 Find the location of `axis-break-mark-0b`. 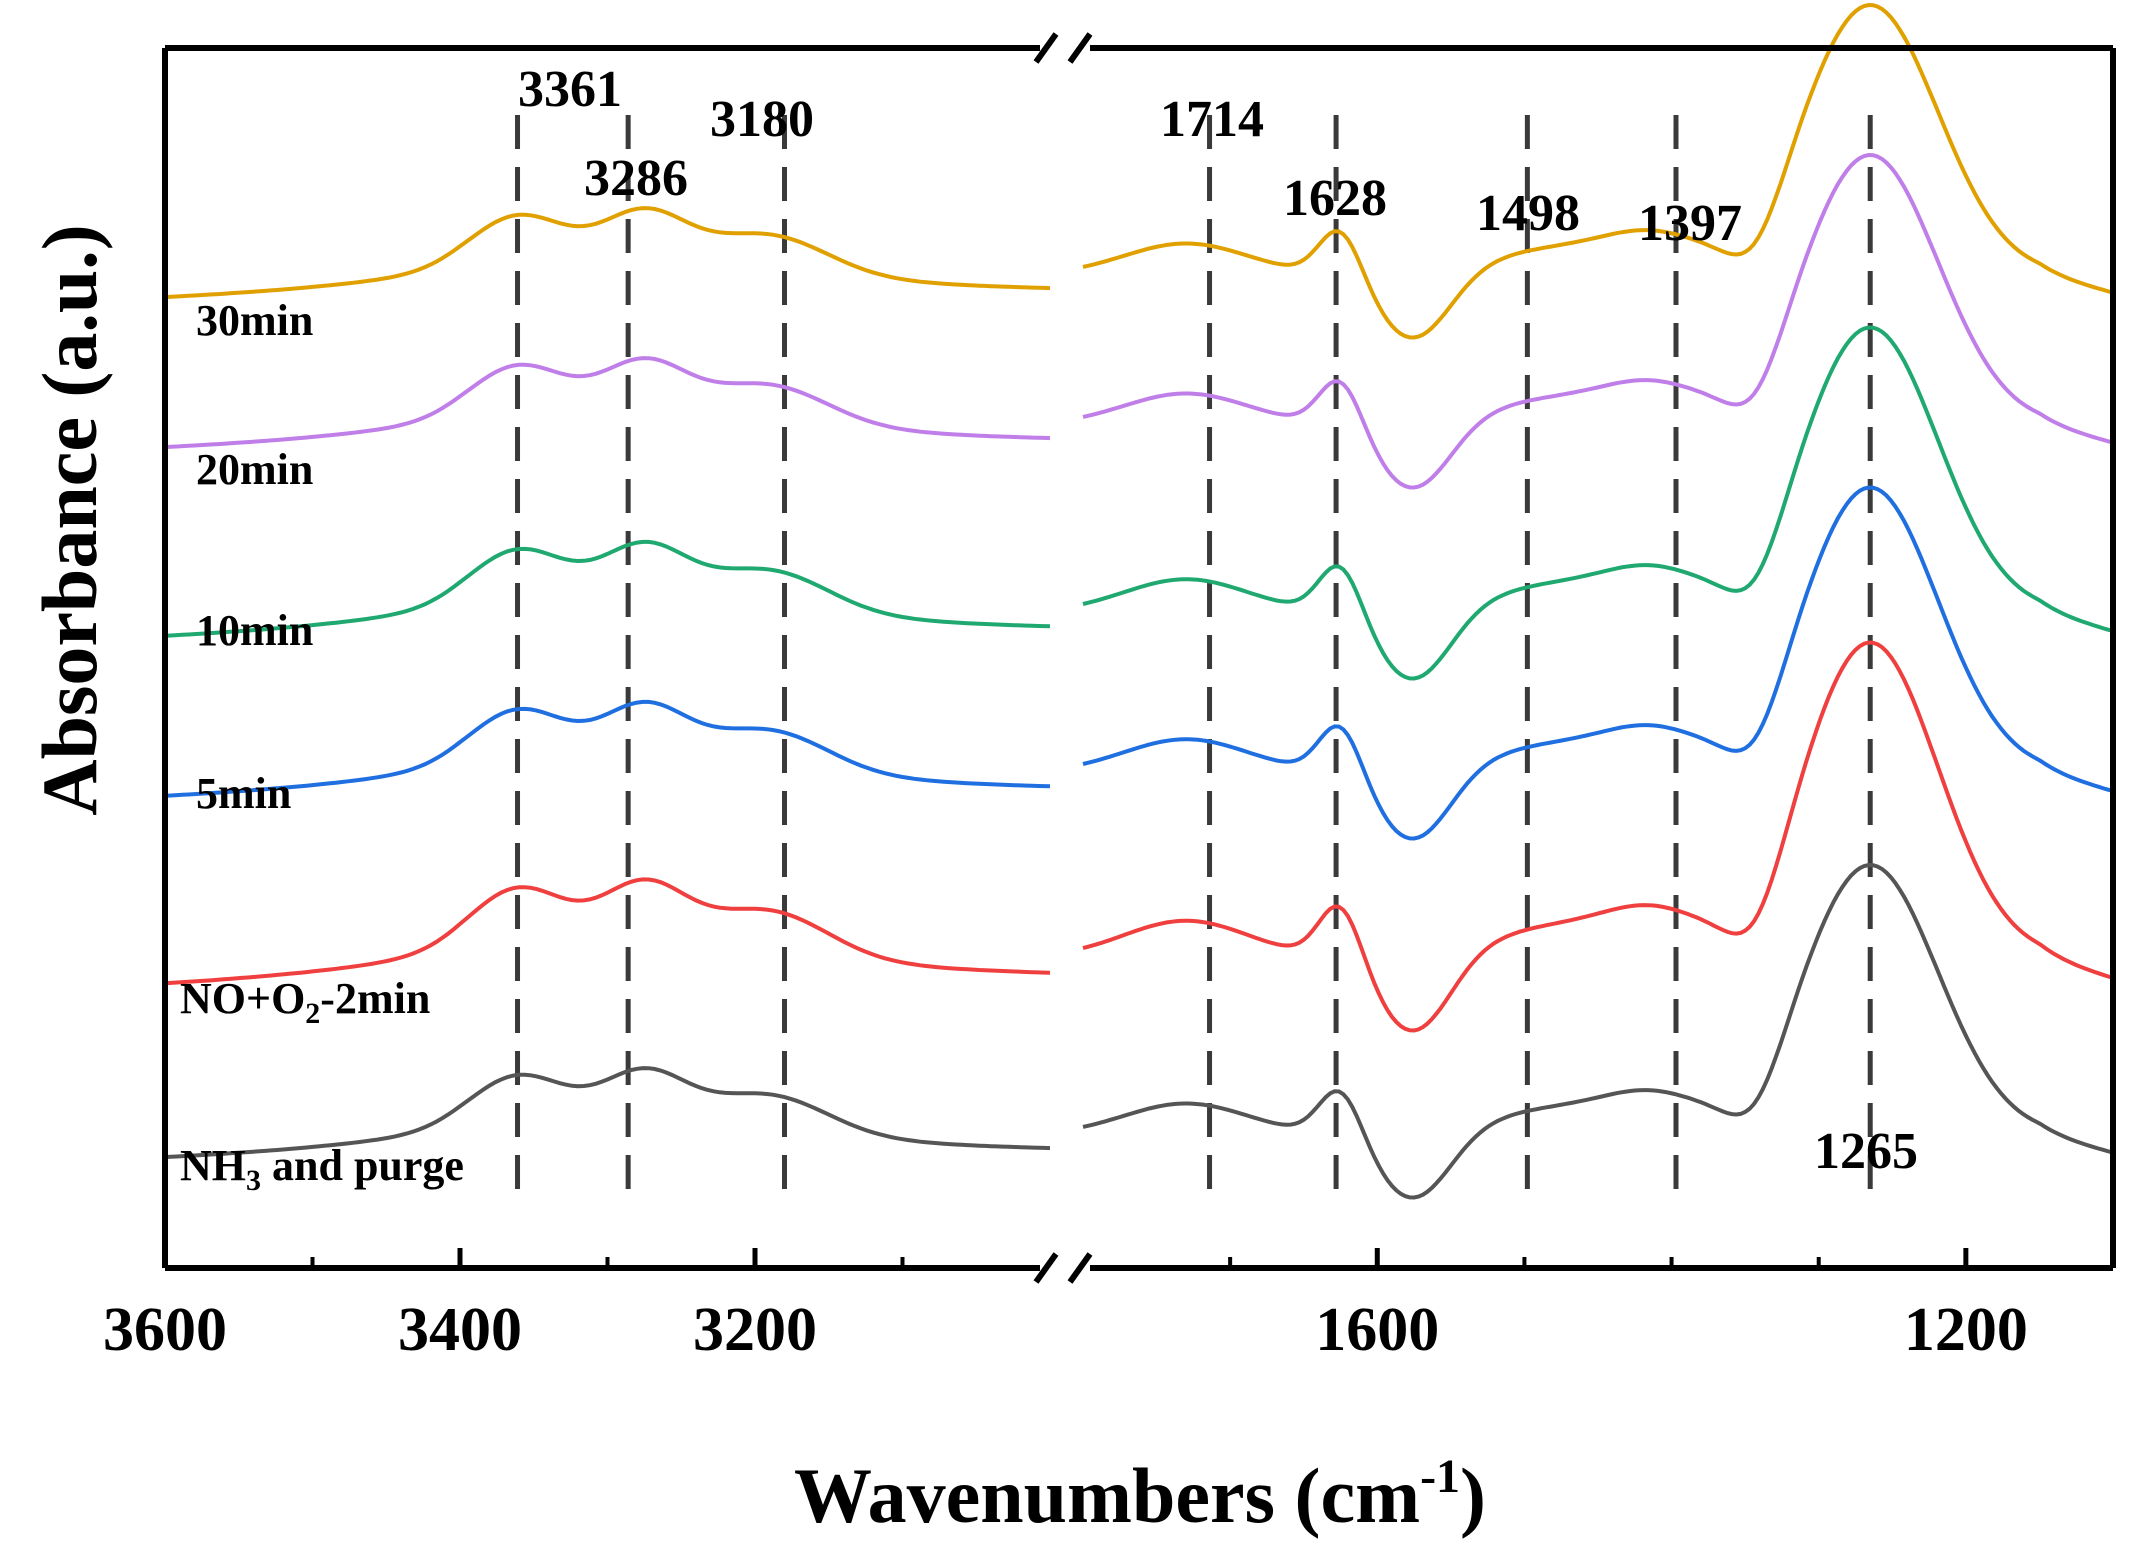

axis-break-mark-0b is located at coordinates (1080, 48).